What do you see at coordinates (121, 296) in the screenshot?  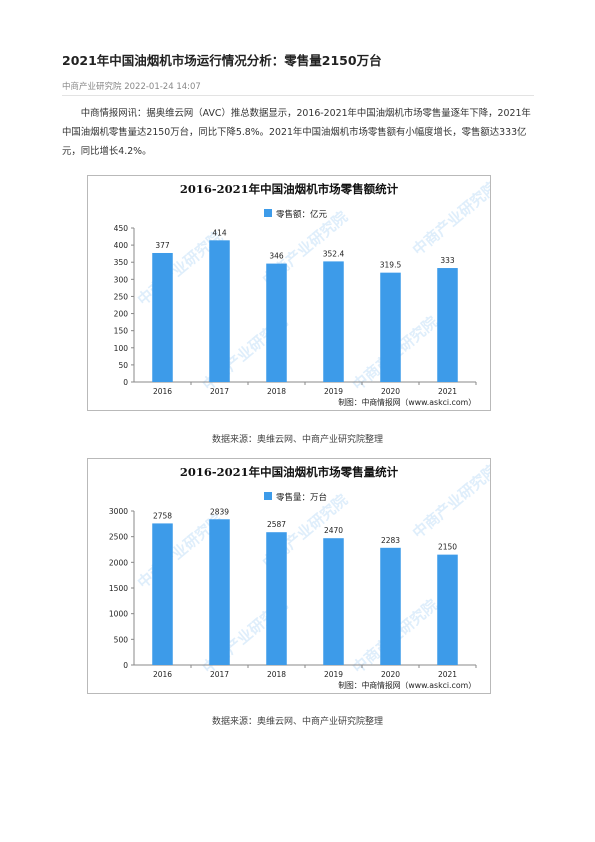 I see `y-tick-label: 250` at bounding box center [121, 296].